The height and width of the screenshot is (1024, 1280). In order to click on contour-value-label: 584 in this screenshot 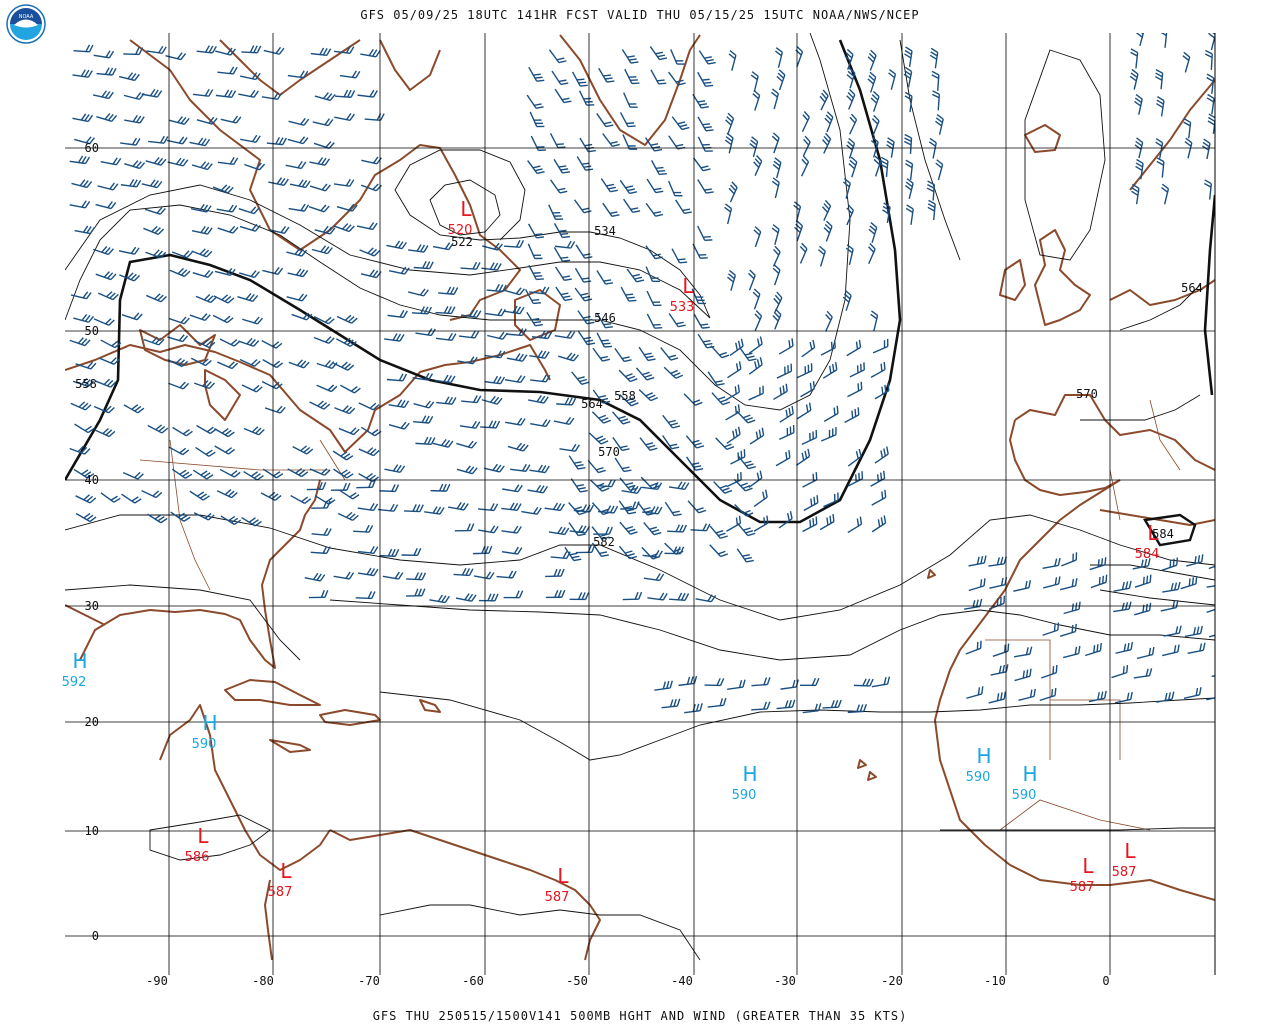, I will do `click(1163, 534)`.